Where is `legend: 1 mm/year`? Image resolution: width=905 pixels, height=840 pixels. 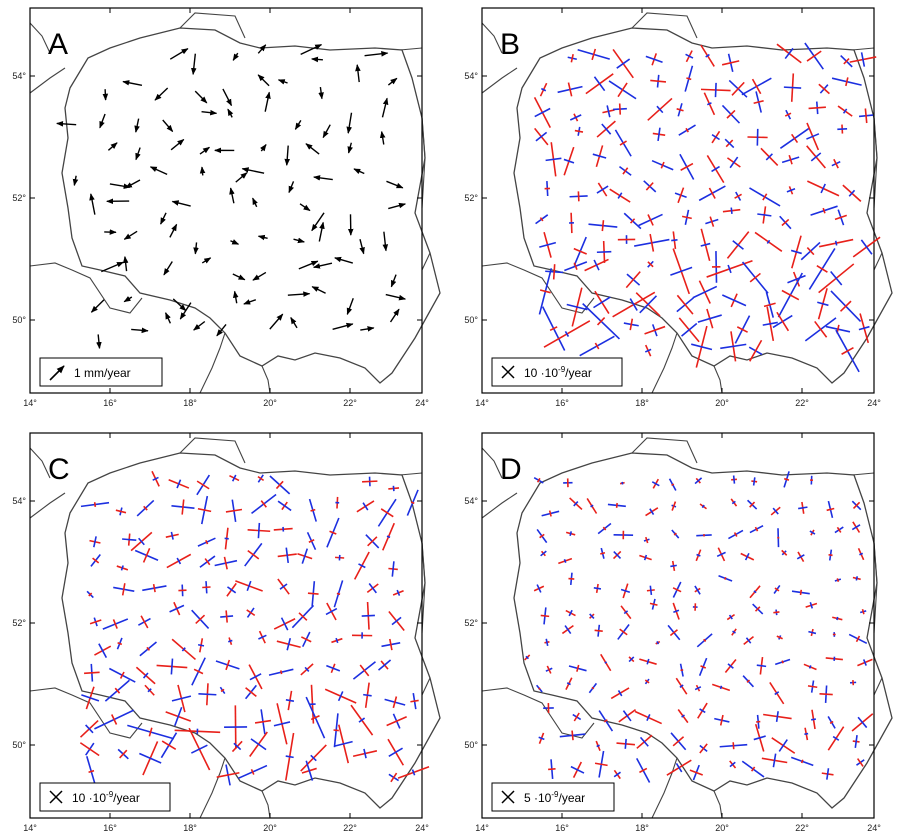 legend: 1 mm/year is located at coordinates (101, 372).